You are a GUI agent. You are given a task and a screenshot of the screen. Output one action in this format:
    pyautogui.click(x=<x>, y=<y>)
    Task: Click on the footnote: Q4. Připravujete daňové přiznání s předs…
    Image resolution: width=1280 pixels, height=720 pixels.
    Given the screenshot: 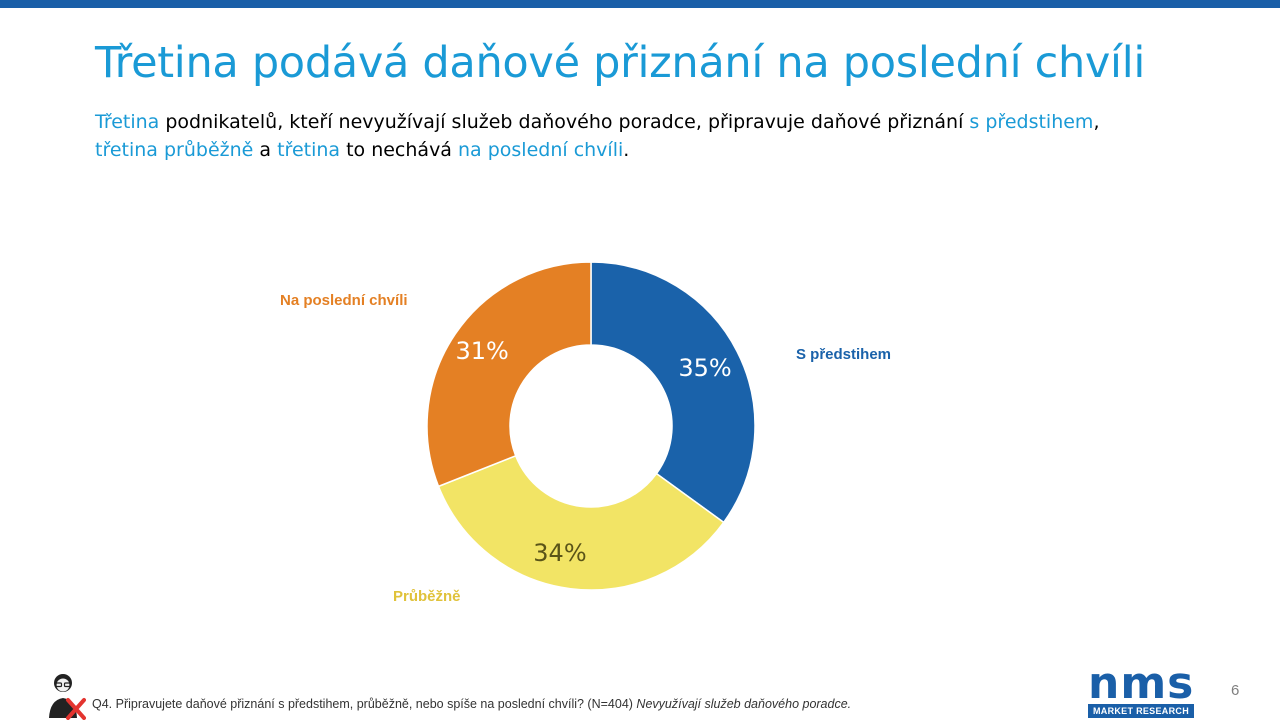 What is the action you would take?
    pyautogui.click(x=471, y=704)
    